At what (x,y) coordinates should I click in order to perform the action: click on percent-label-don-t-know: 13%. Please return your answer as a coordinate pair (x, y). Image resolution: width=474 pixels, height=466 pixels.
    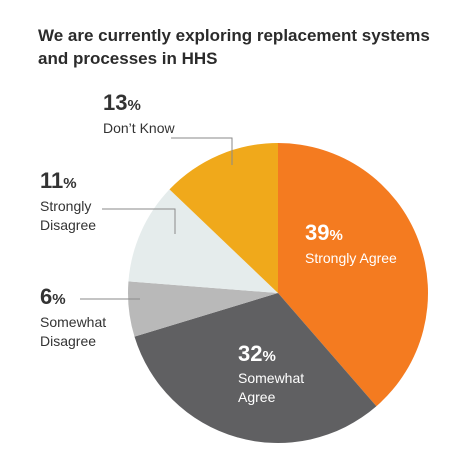
    Looking at the image, I should click on (122, 102).